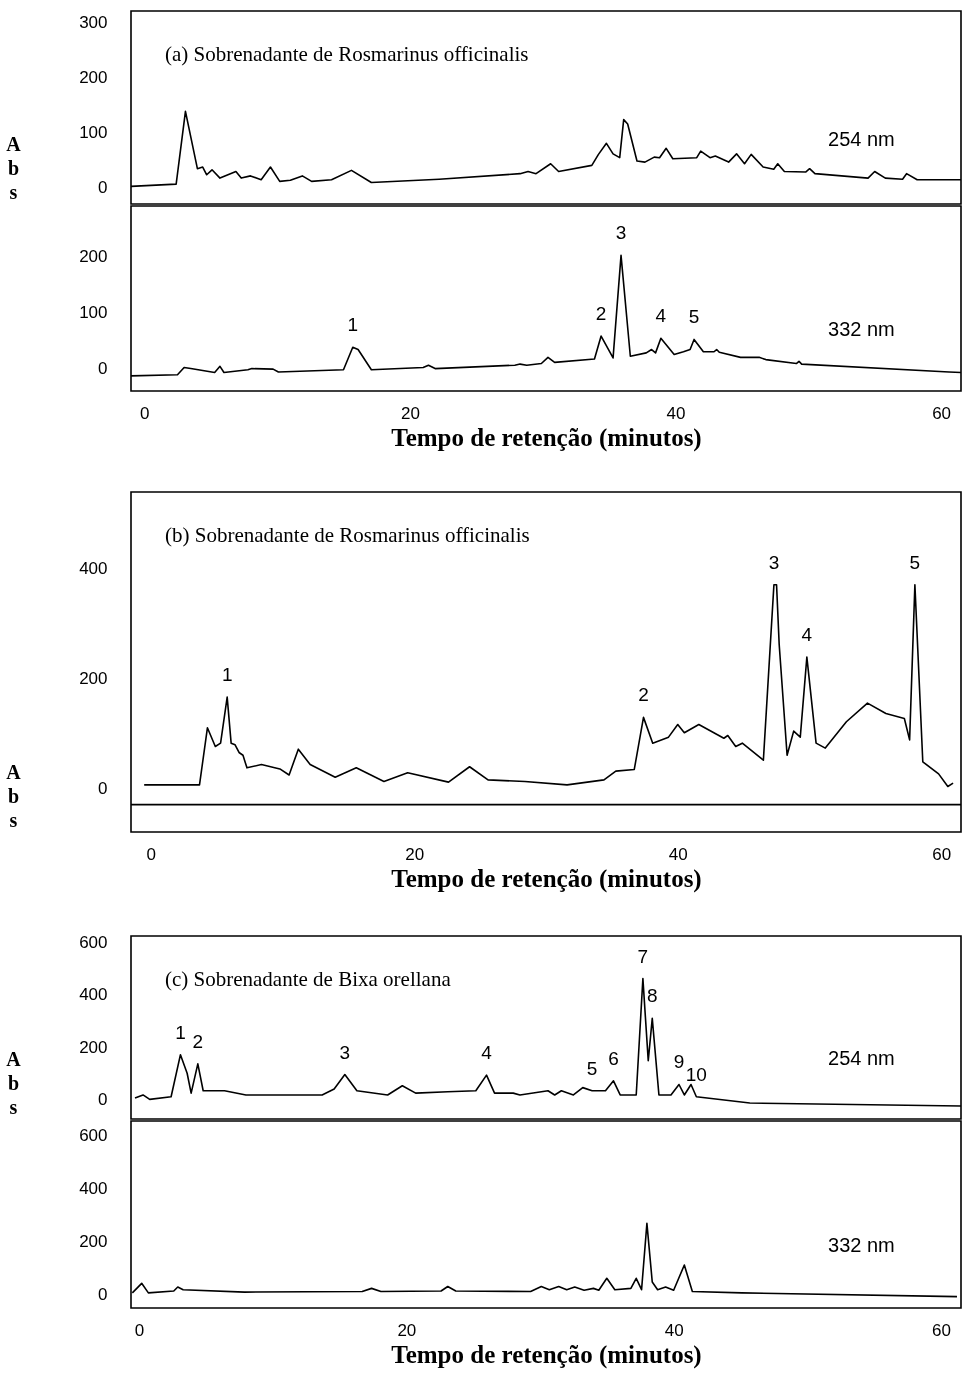  Describe the element at coordinates (679, 1062) in the screenshot. I see `annotation: 9` at that location.